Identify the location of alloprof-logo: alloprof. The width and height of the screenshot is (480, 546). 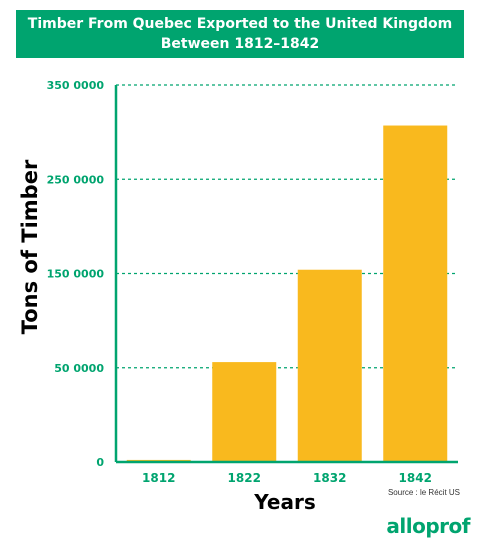
(428, 526).